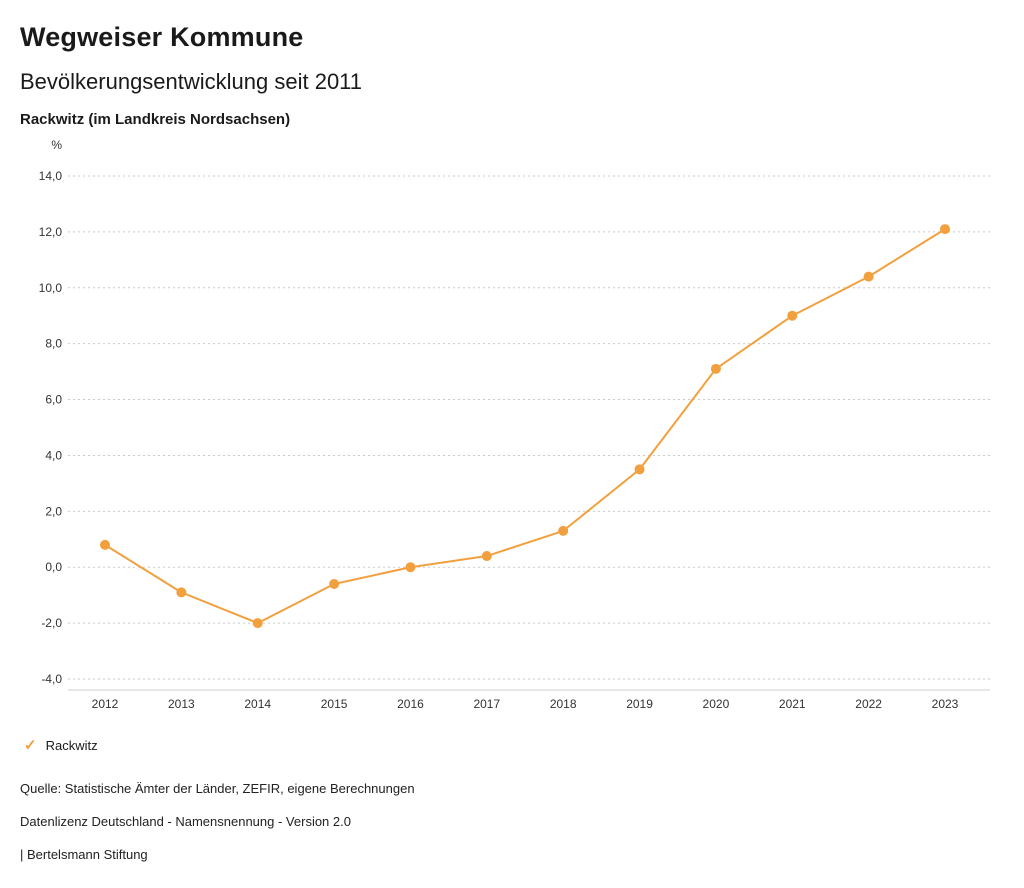 The image size is (1024, 888). What do you see at coordinates (334, 704) in the screenshot?
I see `x-tick-label: 2015` at bounding box center [334, 704].